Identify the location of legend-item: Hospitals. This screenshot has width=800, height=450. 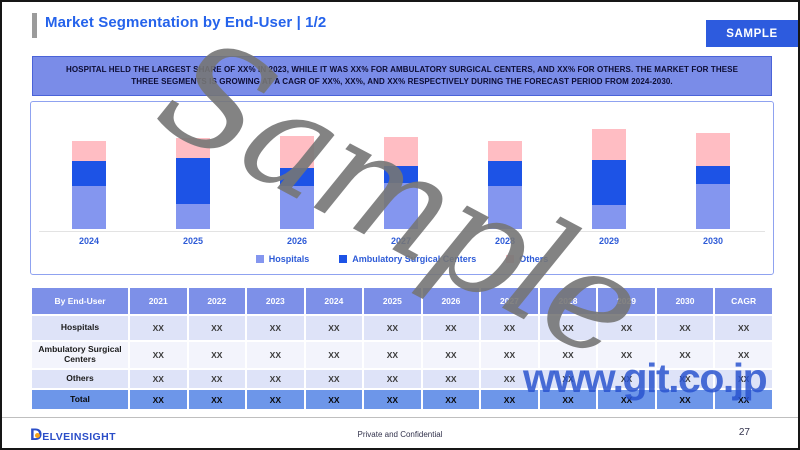
(282, 259).